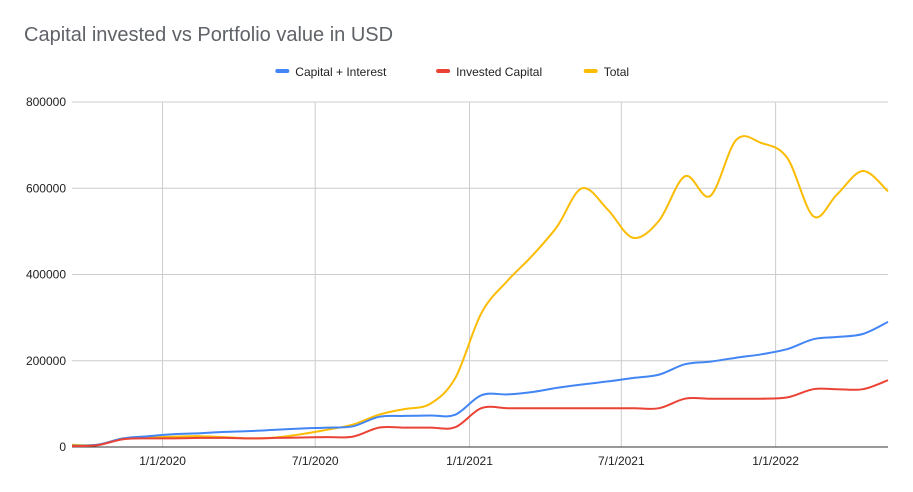 The width and height of the screenshot is (913, 492). What do you see at coordinates (443, 71) in the screenshot?
I see `legend-swatch-invested-capital` at bounding box center [443, 71].